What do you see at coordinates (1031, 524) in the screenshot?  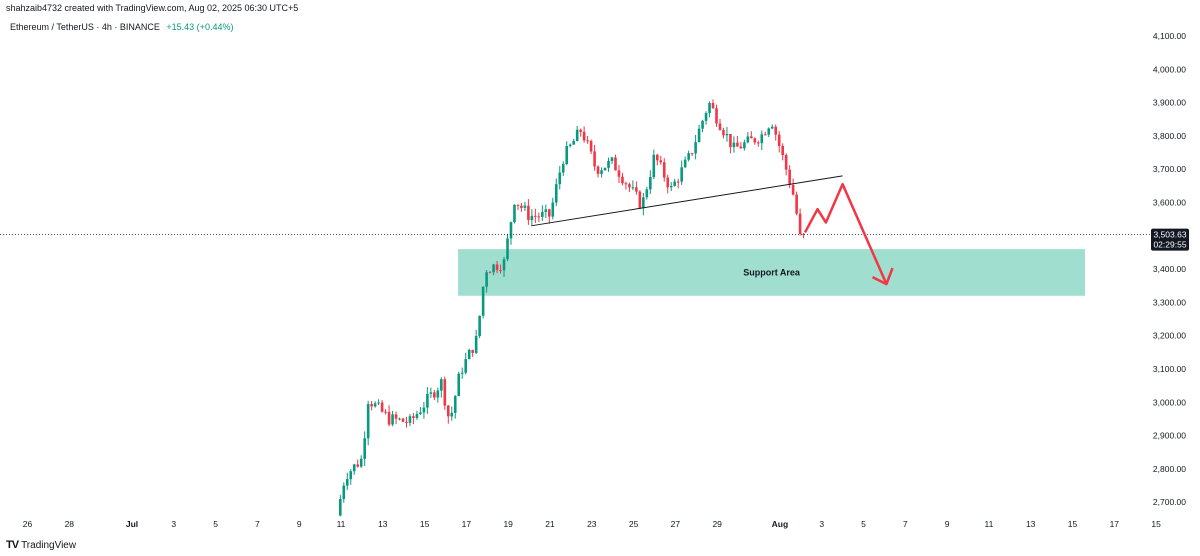 I see `time-tick-label: 13` at bounding box center [1031, 524].